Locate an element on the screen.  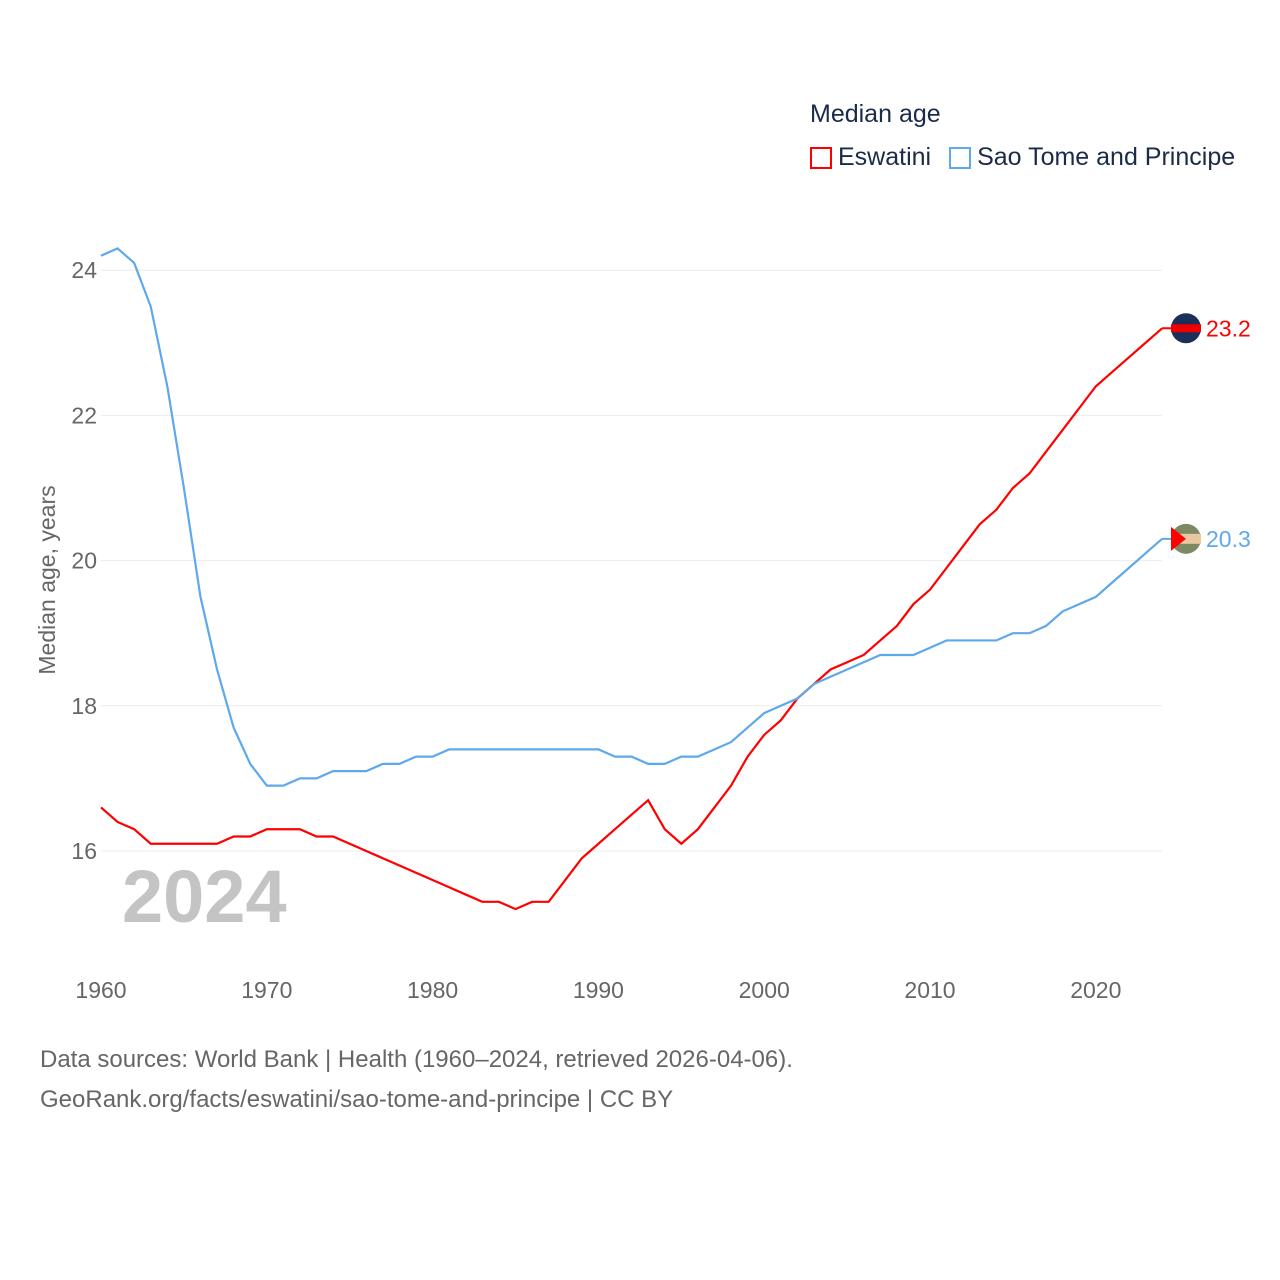
y-tick-label: 22 is located at coordinates (84, 415).